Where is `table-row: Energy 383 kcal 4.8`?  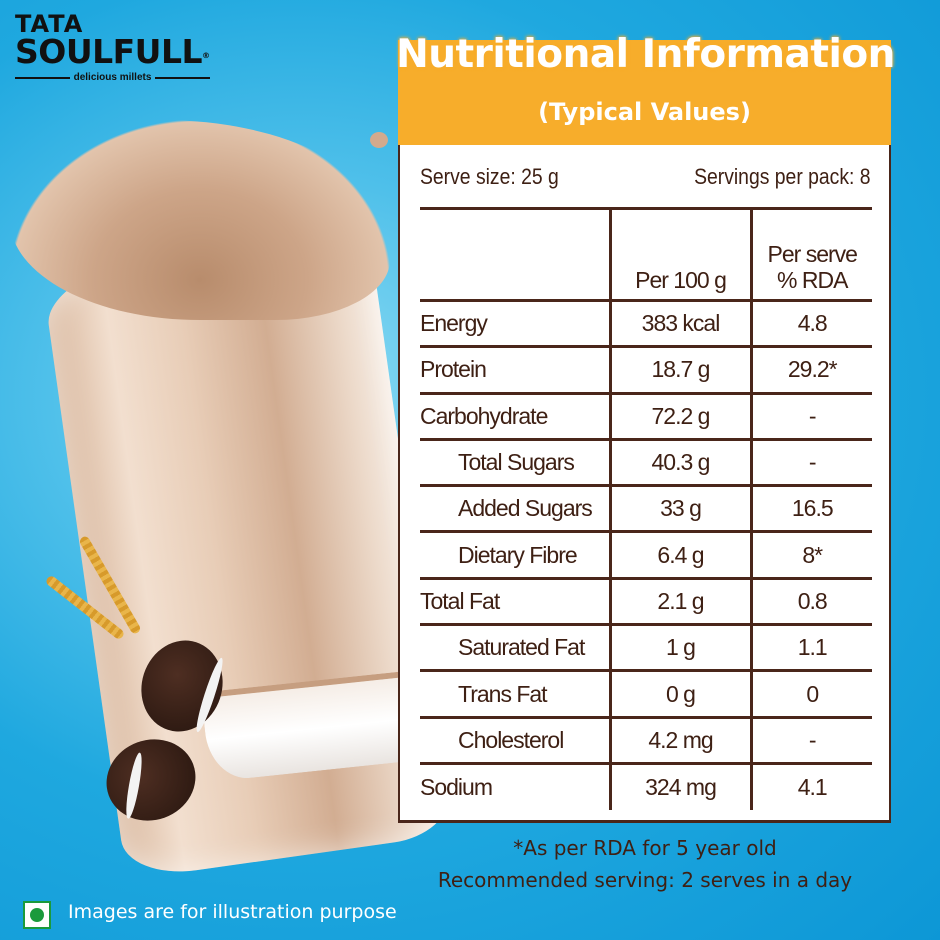
table-row: Energy 383 kcal 4.8 is located at coordinates (646, 323).